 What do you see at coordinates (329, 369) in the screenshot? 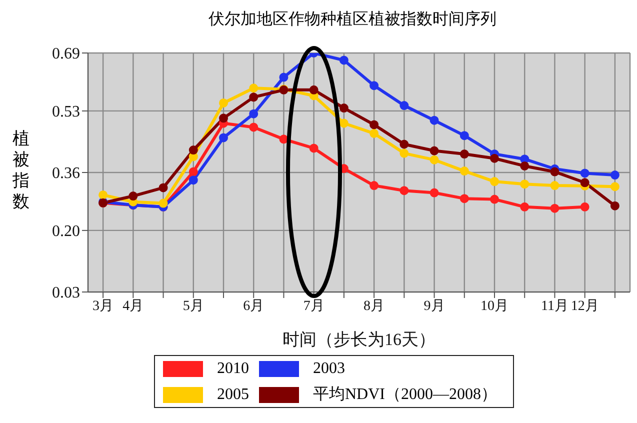
I see `legend-label: 2003` at bounding box center [329, 369].